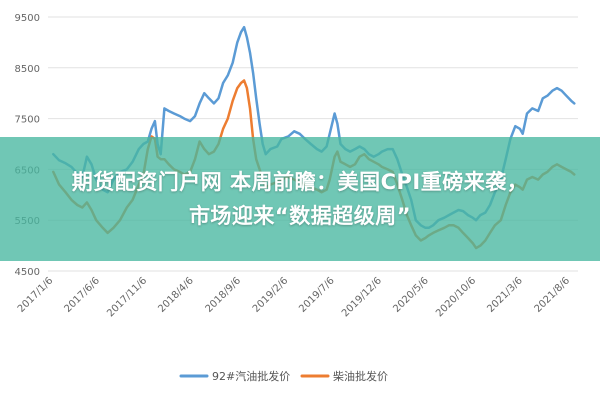 This screenshot has width=600, height=404. What do you see at coordinates (36, 295) in the screenshot?
I see `x-tick-label: 2017/1/6` at bounding box center [36, 295].